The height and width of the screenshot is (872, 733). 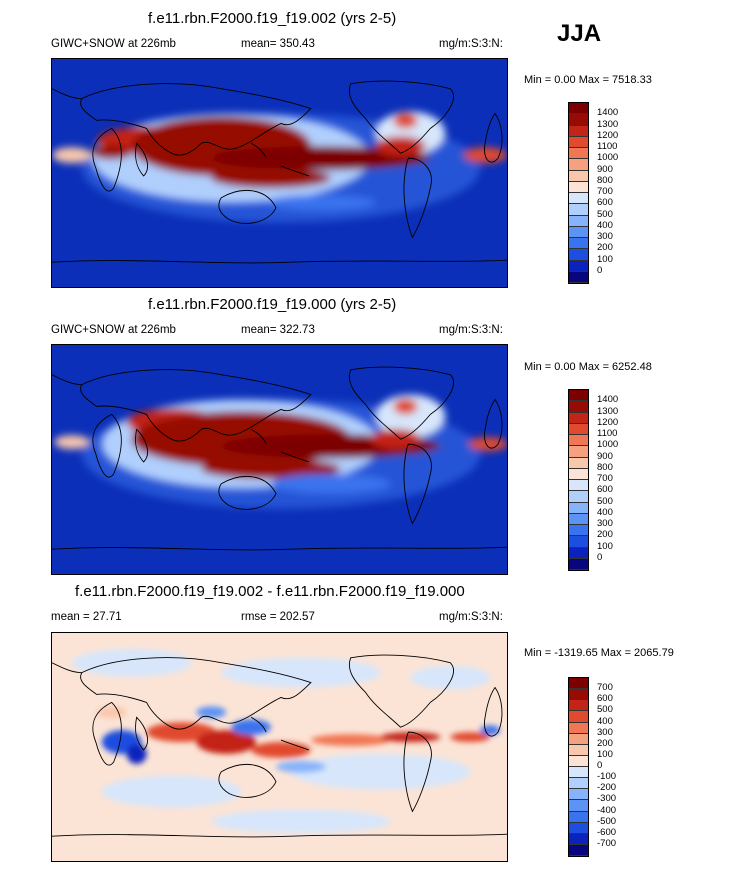 I want to click on panel-2-colorbar, so click(x=578, y=480).